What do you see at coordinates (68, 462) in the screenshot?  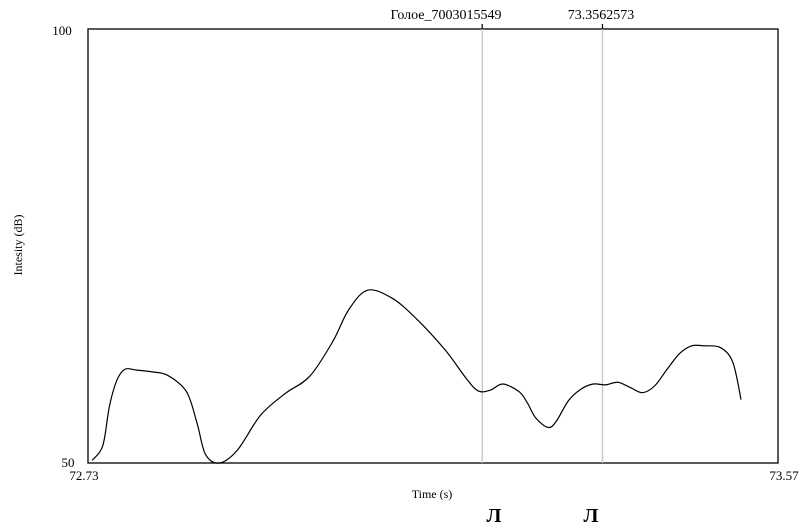 I see `y-tick-label-bottom: 50` at bounding box center [68, 462].